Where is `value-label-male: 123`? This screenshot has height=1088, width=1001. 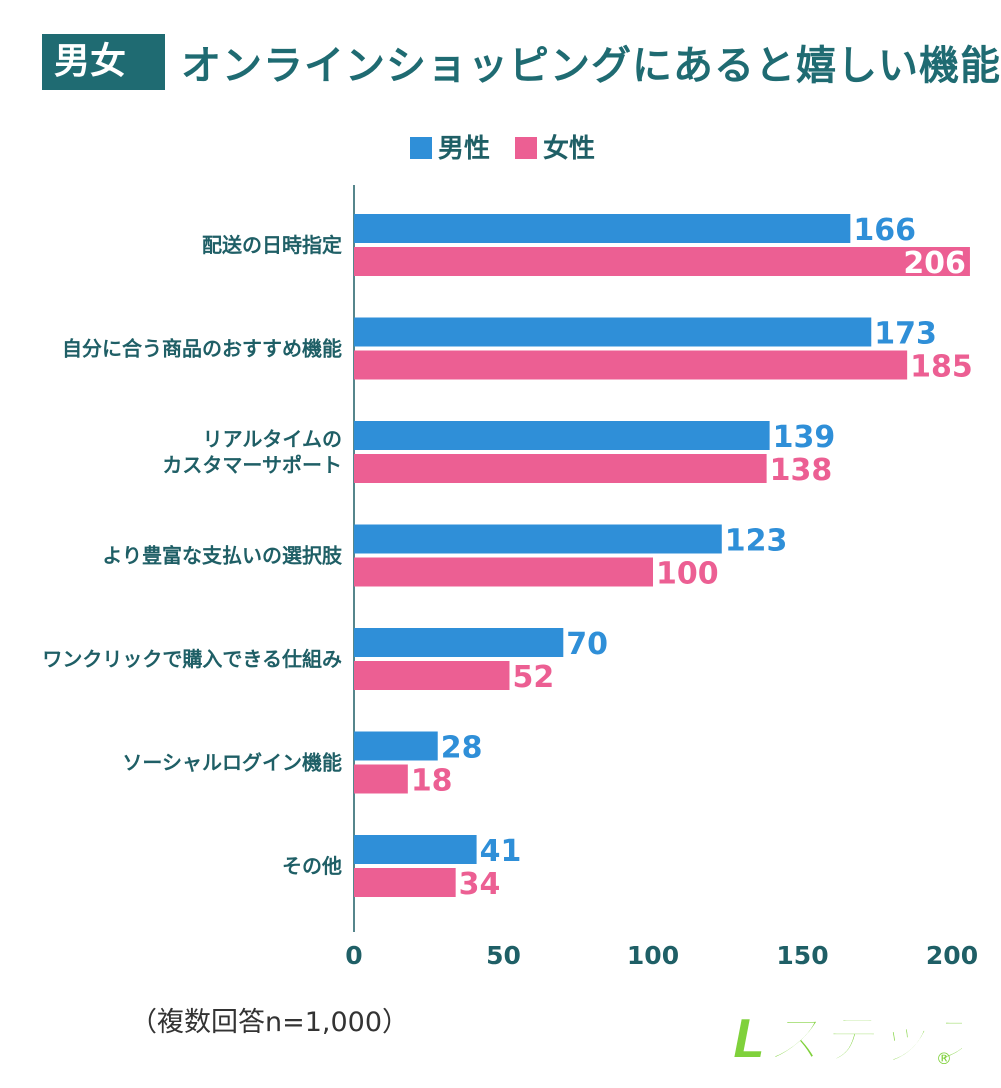 value-label-male: 123 is located at coordinates (756, 541).